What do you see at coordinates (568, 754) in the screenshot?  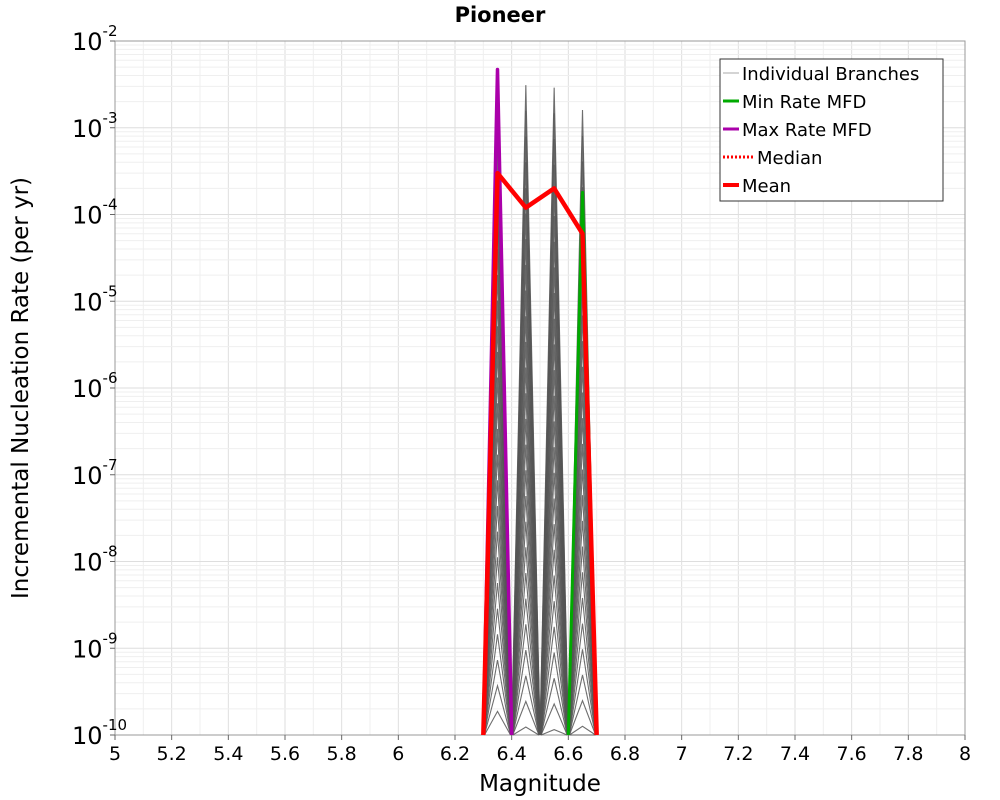 I see `x-tick-label: 6.6` at bounding box center [568, 754].